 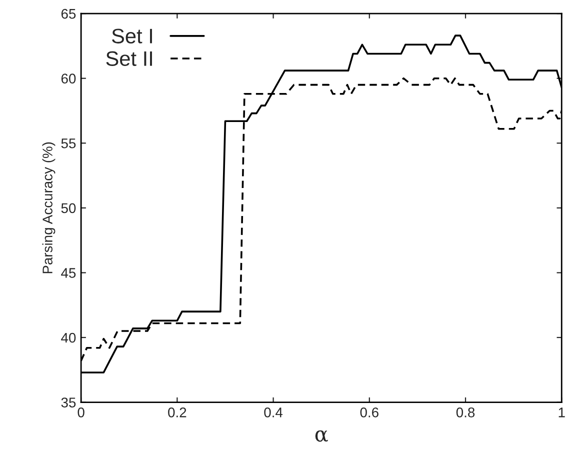 I want to click on y-axis-title: Parsing Accuracy (%), so click(x=49, y=208).